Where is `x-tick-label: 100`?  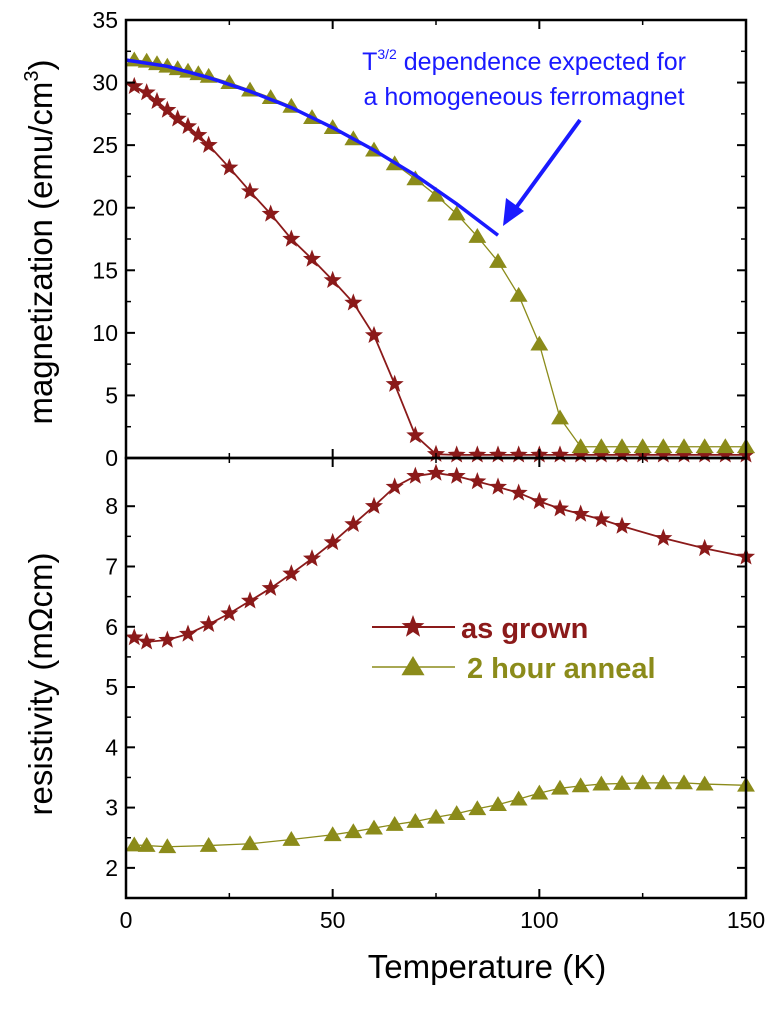
x-tick-label: 100 is located at coordinates (539, 920).